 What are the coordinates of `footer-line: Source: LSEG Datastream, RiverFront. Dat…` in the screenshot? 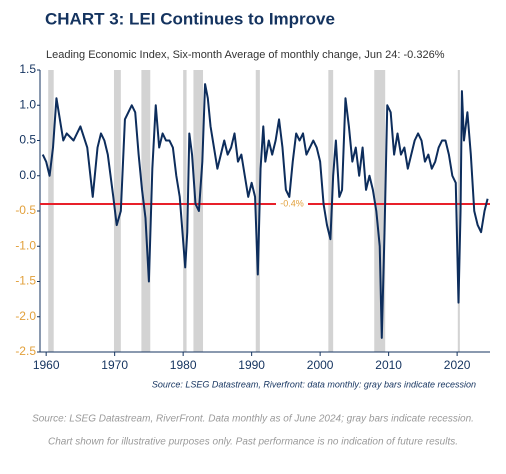 It's located at (253, 419).